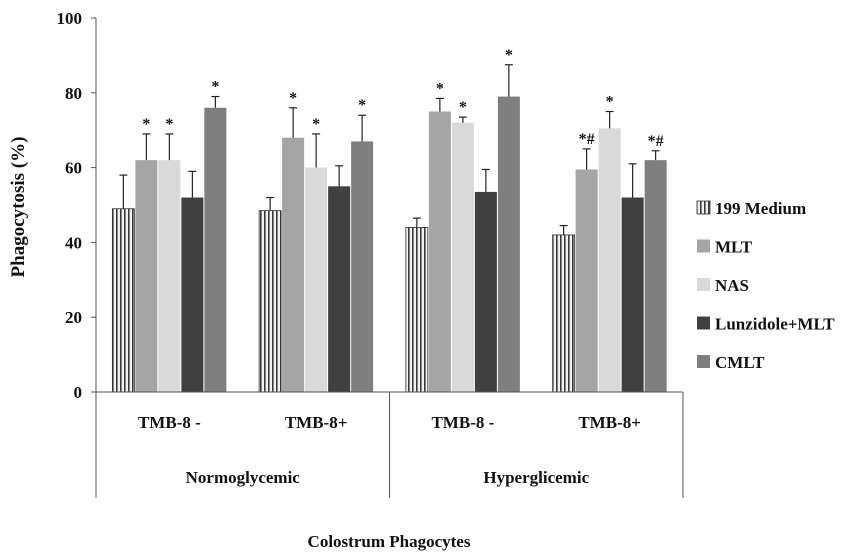 Image resolution: width=859 pixels, height=556 pixels. What do you see at coordinates (243, 477) in the screenshot?
I see `group-label: Normoglycemic` at bounding box center [243, 477].